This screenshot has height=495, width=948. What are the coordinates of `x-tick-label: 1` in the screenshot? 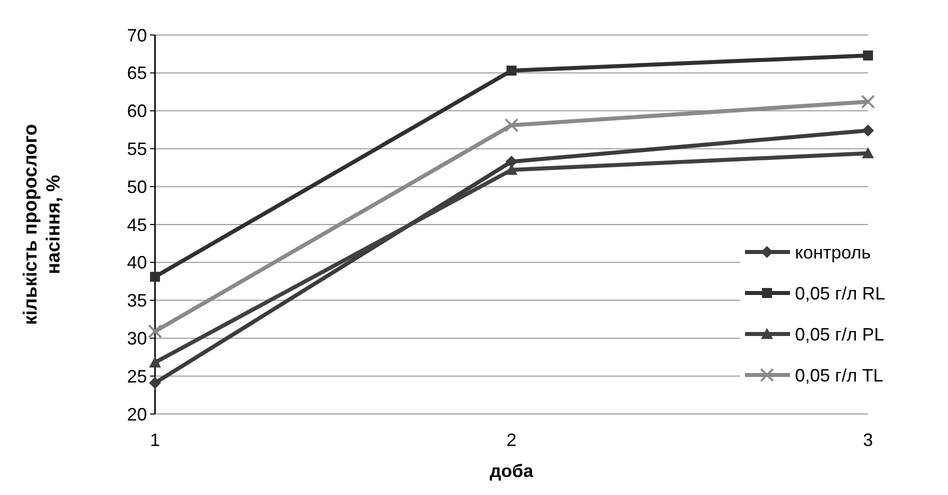 It's located at (155, 440).